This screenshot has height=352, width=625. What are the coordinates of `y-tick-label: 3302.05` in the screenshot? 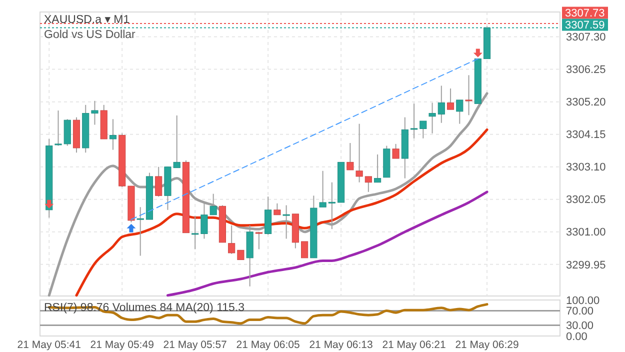 It's located at (586, 200).